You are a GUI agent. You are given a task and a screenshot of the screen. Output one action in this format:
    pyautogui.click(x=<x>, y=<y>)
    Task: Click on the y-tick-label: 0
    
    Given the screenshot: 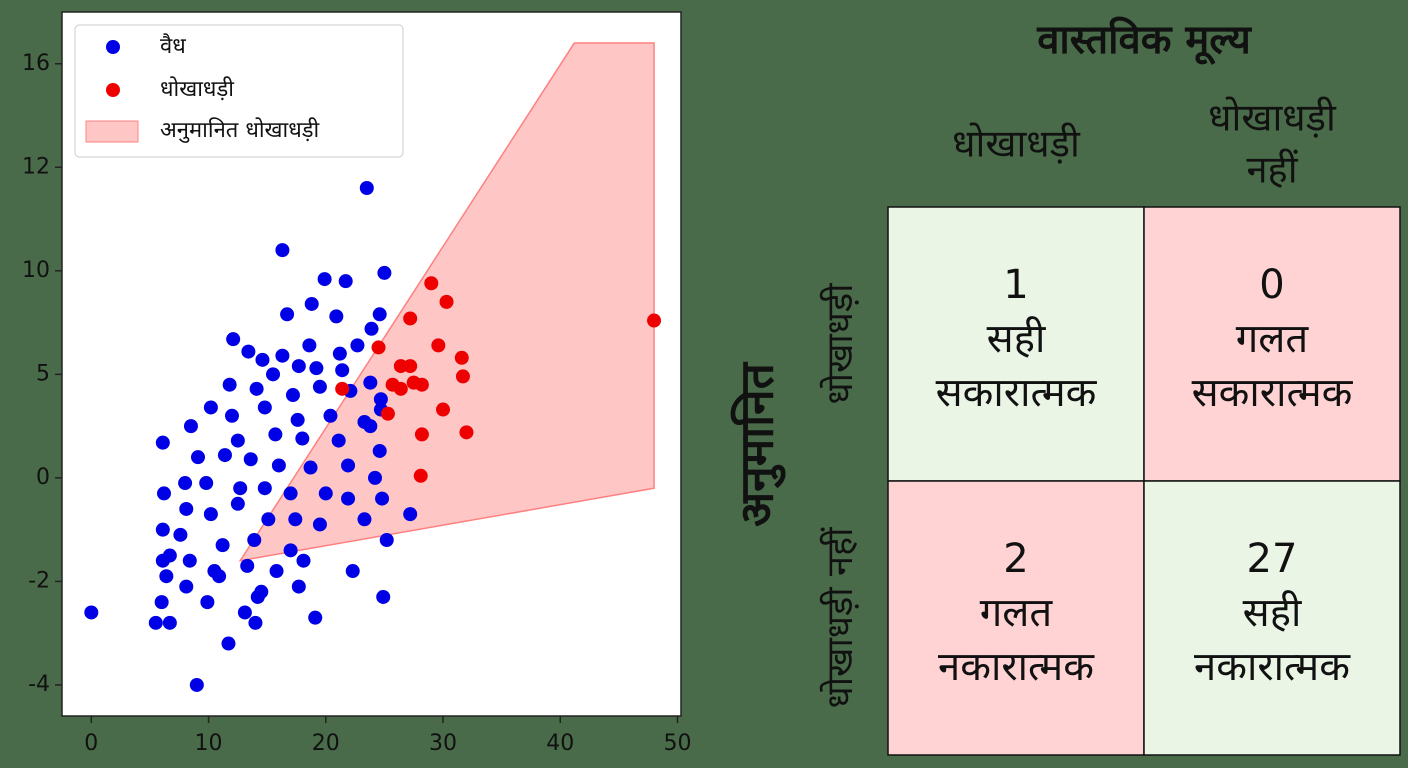 What is the action you would take?
    pyautogui.click(x=43, y=477)
    